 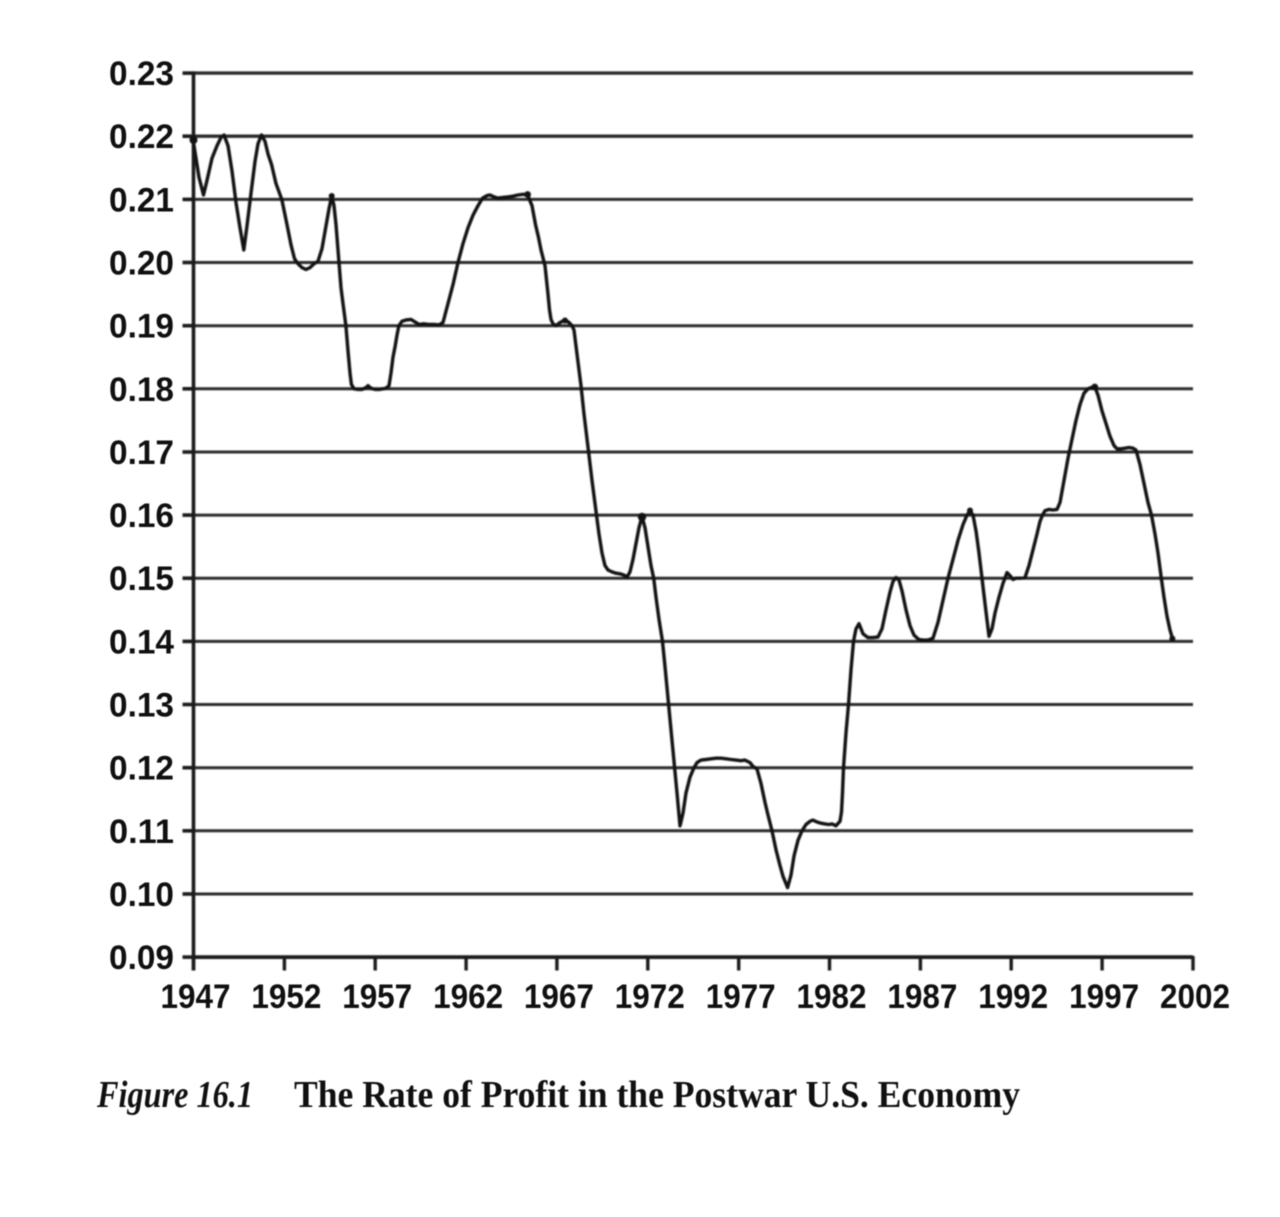 I want to click on svg-text: 1967, so click(x=559, y=997).